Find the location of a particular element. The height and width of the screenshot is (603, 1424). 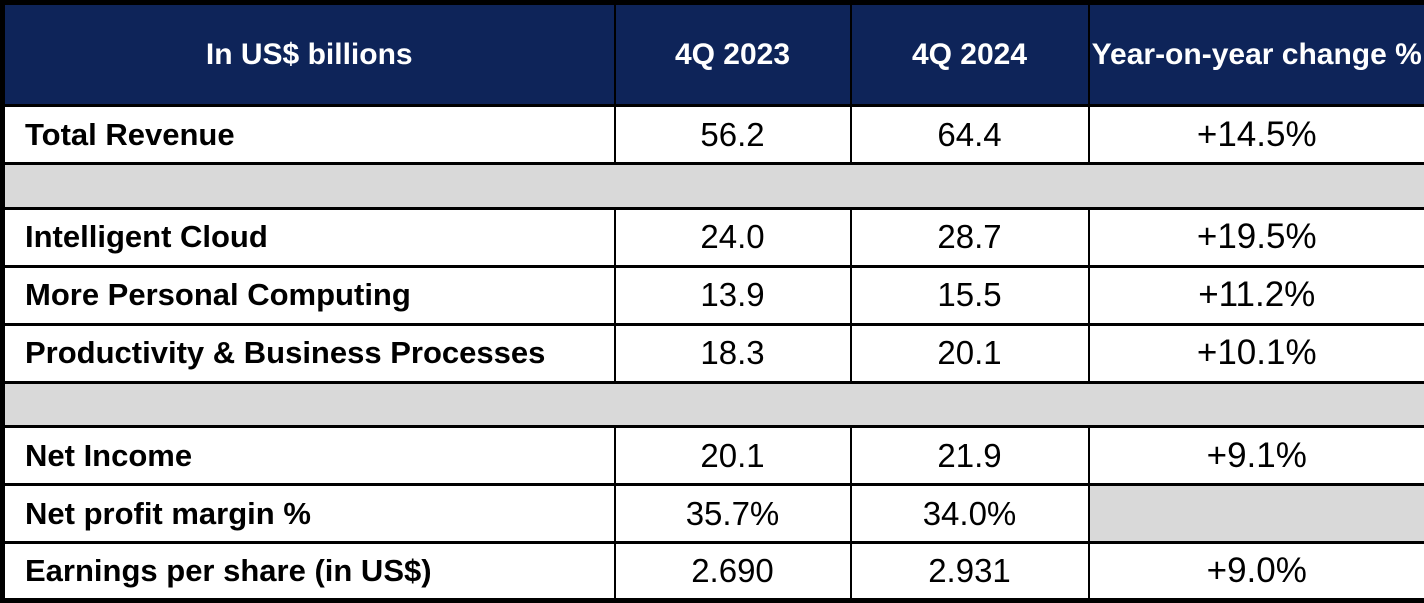

value-q4-2023: 2.690 is located at coordinates (732, 571).